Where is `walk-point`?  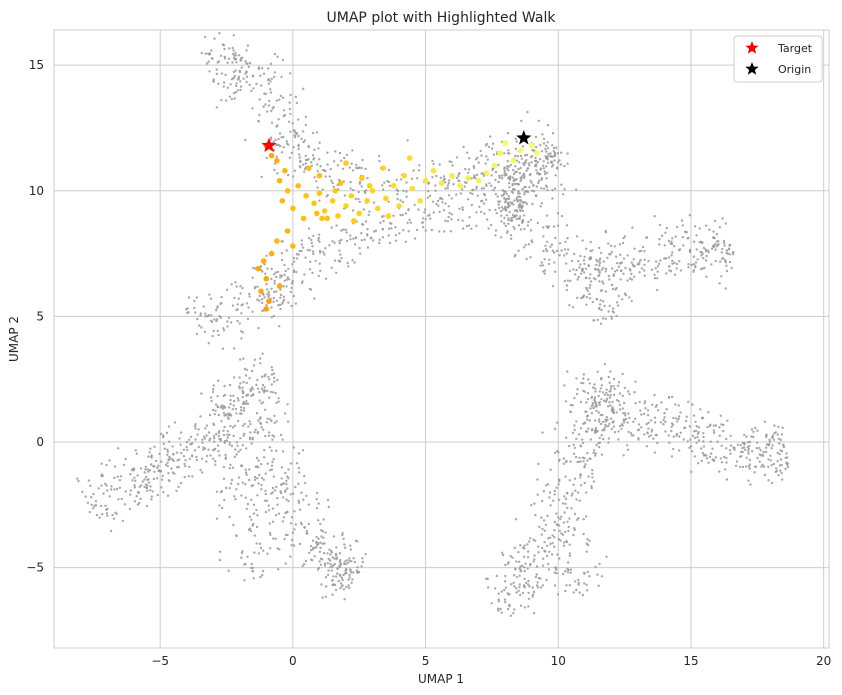
walk-point is located at coordinates (351, 196).